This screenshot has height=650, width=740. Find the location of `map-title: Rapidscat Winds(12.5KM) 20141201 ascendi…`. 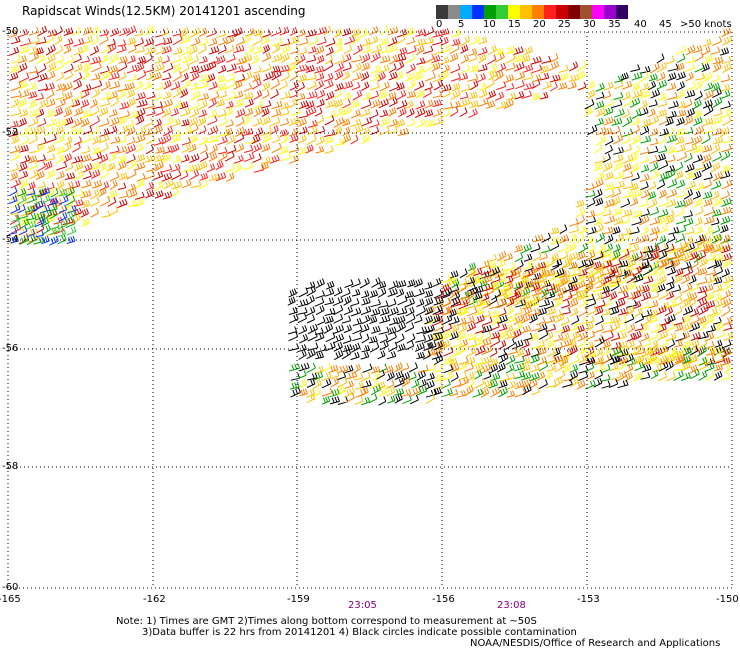

map-title: Rapidscat Winds(12.5KM) 20141201 ascendi… is located at coordinates (164, 11).